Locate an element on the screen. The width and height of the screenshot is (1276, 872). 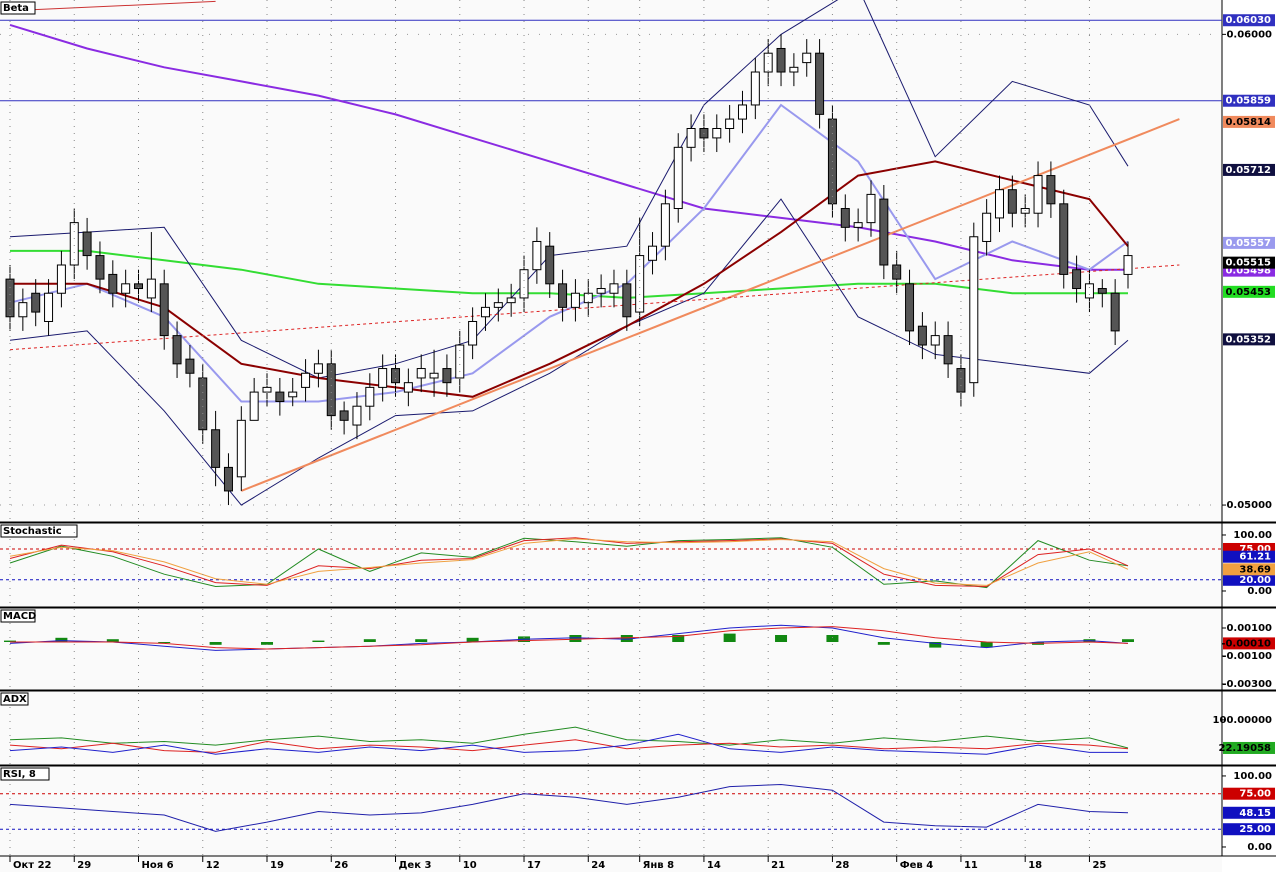
price-label: 38.69 is located at coordinates (1255, 569).